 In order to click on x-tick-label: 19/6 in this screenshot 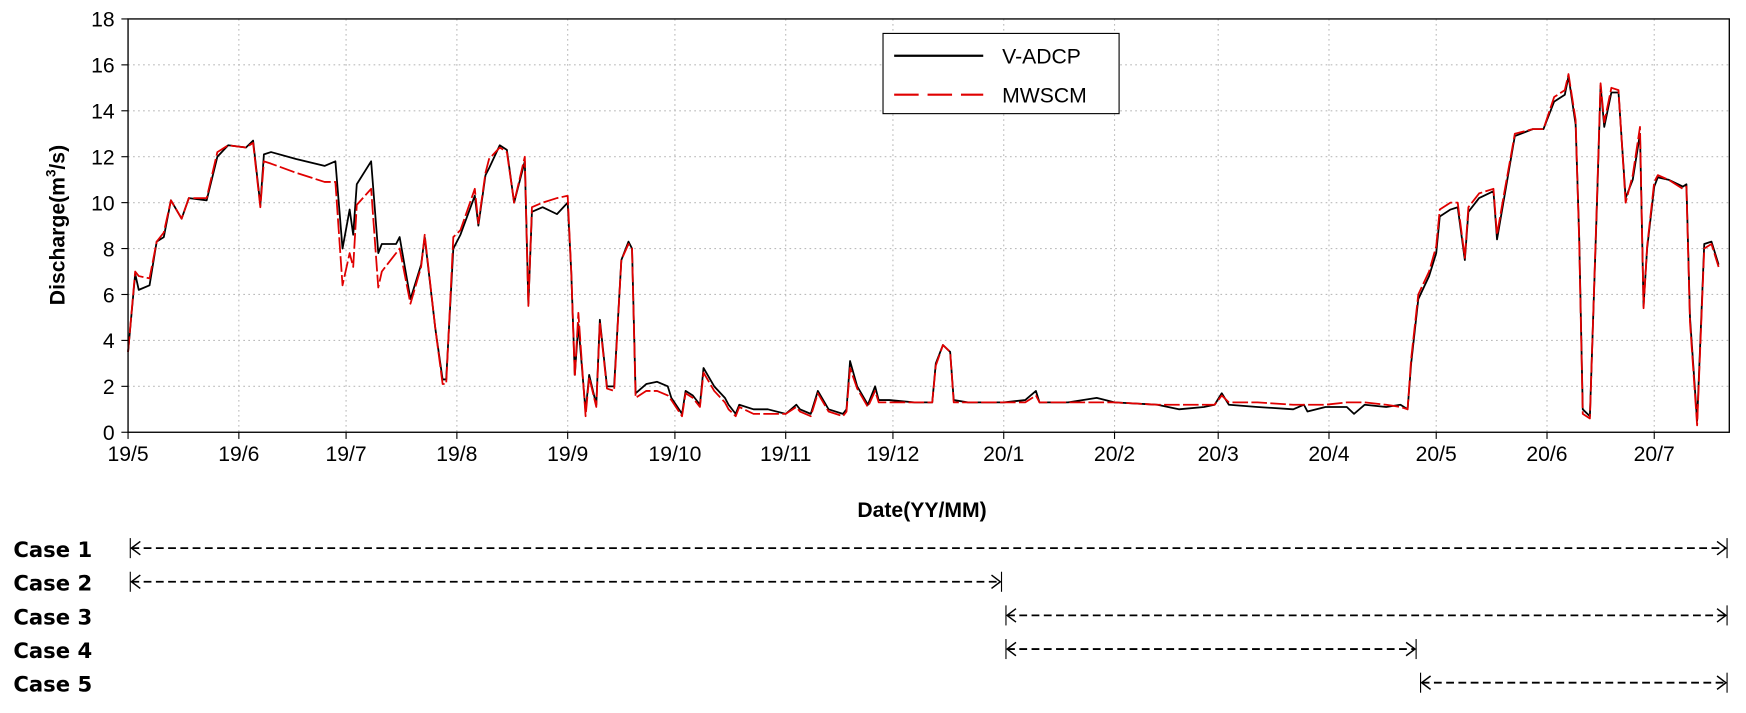, I will do `click(238, 454)`.